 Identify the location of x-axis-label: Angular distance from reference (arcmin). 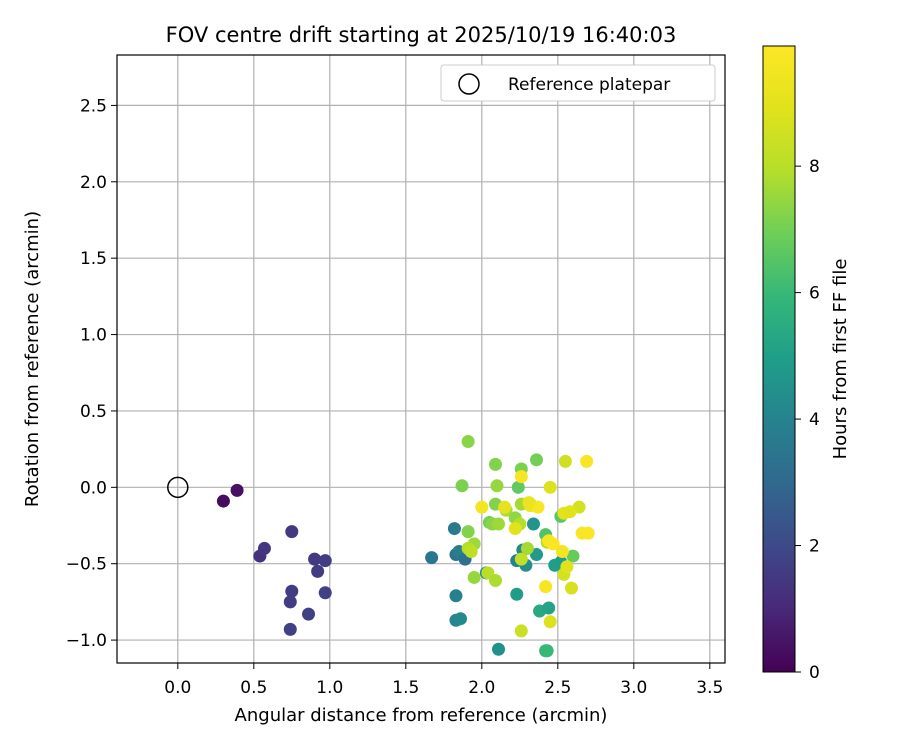
(421, 715).